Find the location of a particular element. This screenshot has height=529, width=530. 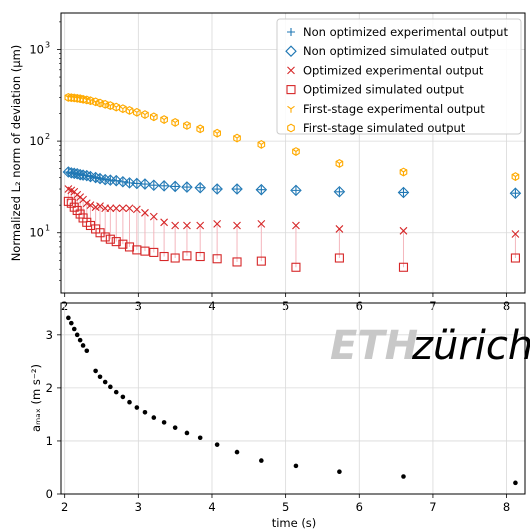

point-tri_down is located at coordinates (217, 134).